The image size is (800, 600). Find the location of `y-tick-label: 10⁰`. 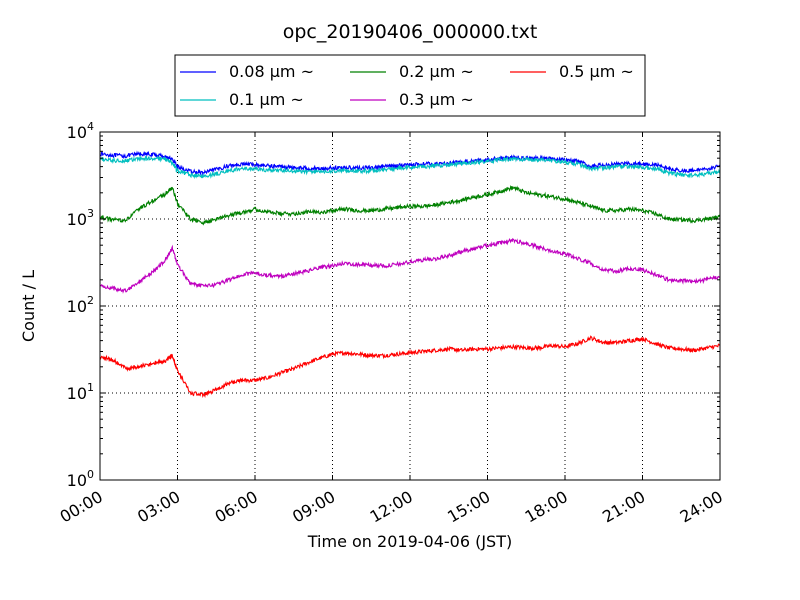

y-tick-label: 10⁰ is located at coordinates (80, 479).